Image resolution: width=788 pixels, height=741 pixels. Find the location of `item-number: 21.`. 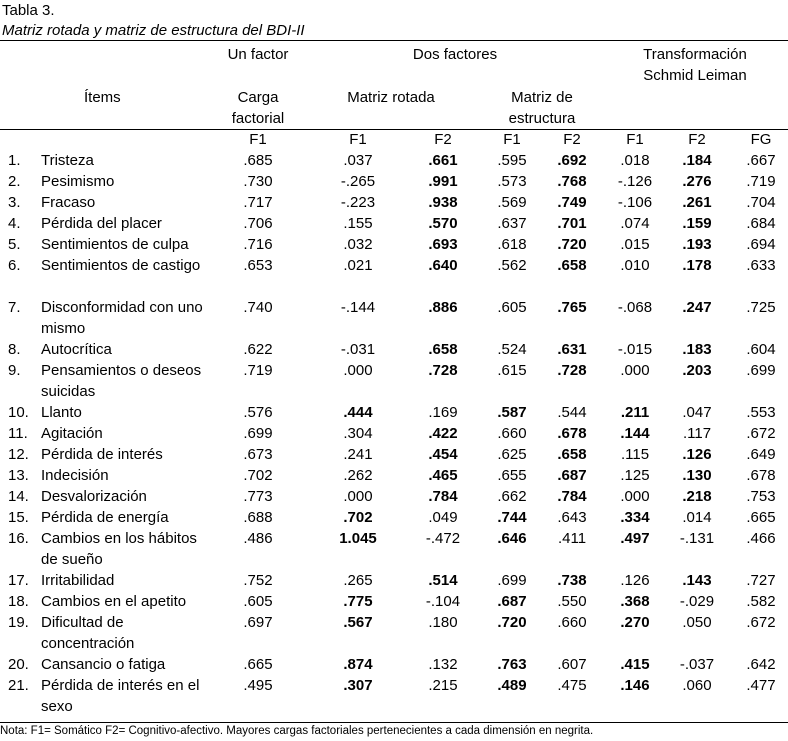

item-number: 21. is located at coordinates (18, 685).